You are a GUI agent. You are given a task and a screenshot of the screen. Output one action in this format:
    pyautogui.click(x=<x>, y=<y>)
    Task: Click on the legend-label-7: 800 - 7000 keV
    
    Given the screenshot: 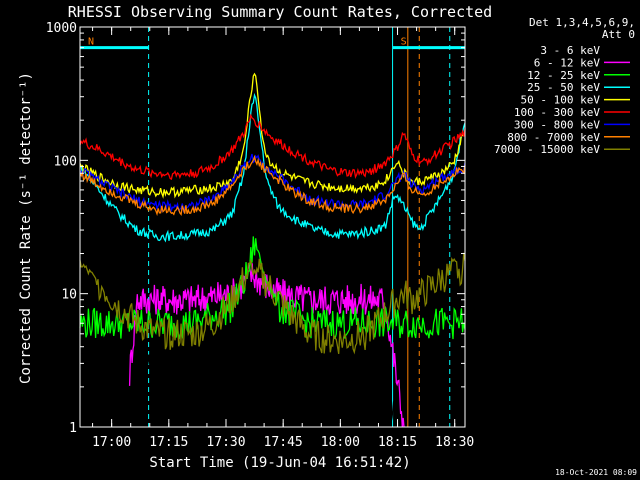 What is the action you would take?
    pyautogui.click(x=553, y=137)
    